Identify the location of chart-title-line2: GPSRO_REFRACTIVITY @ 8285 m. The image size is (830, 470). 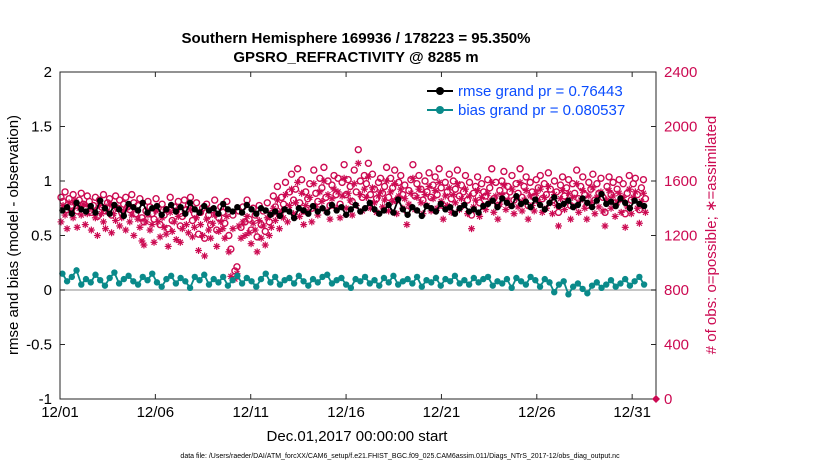
(355, 57).